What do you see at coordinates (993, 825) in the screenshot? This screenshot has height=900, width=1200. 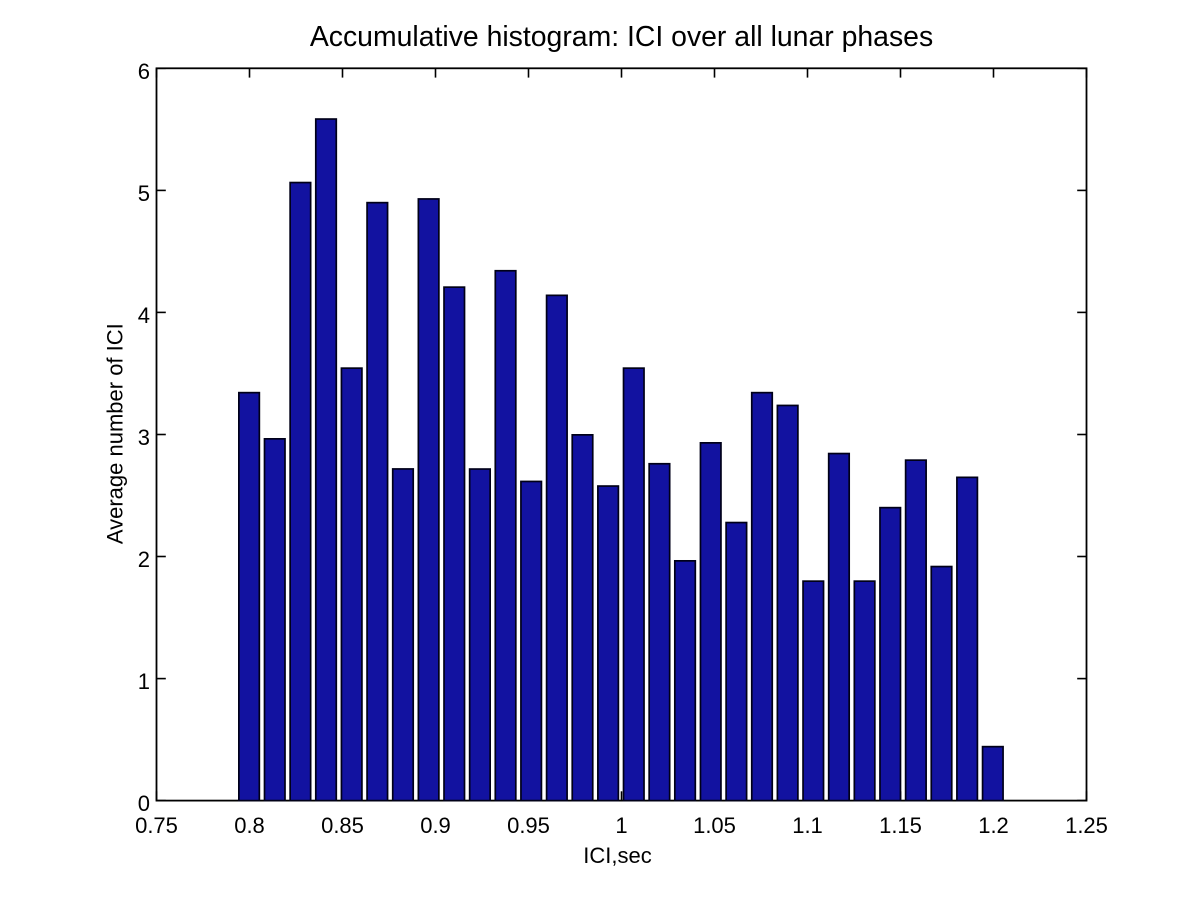 I see `svg-text: 1.2` at bounding box center [993, 825].